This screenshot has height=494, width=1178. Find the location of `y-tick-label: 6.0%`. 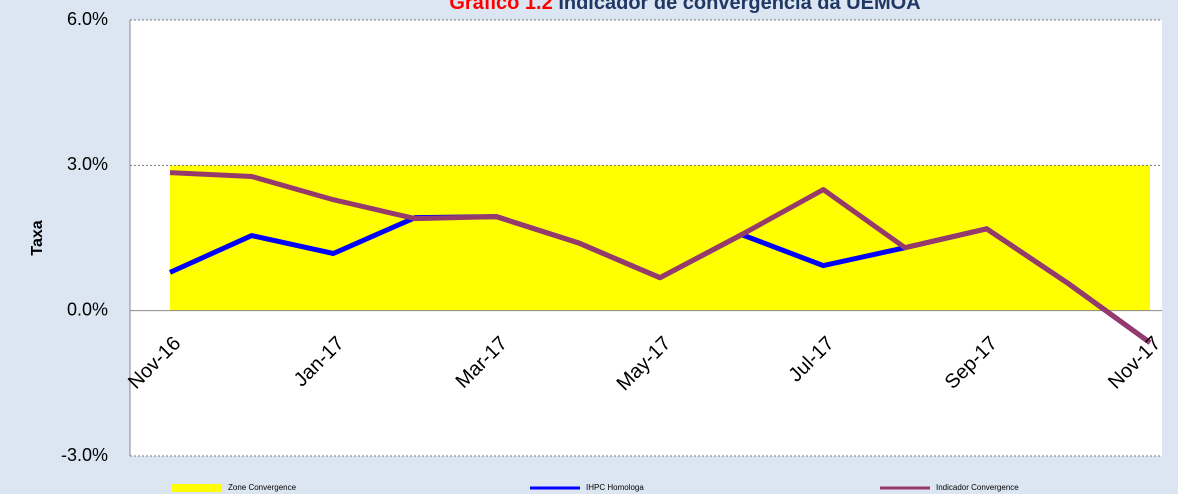

y-tick-label: 6.0% is located at coordinates (87, 19).